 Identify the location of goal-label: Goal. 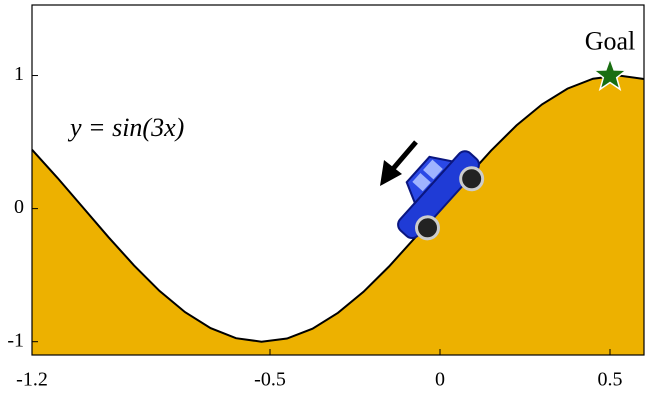
(610, 41).